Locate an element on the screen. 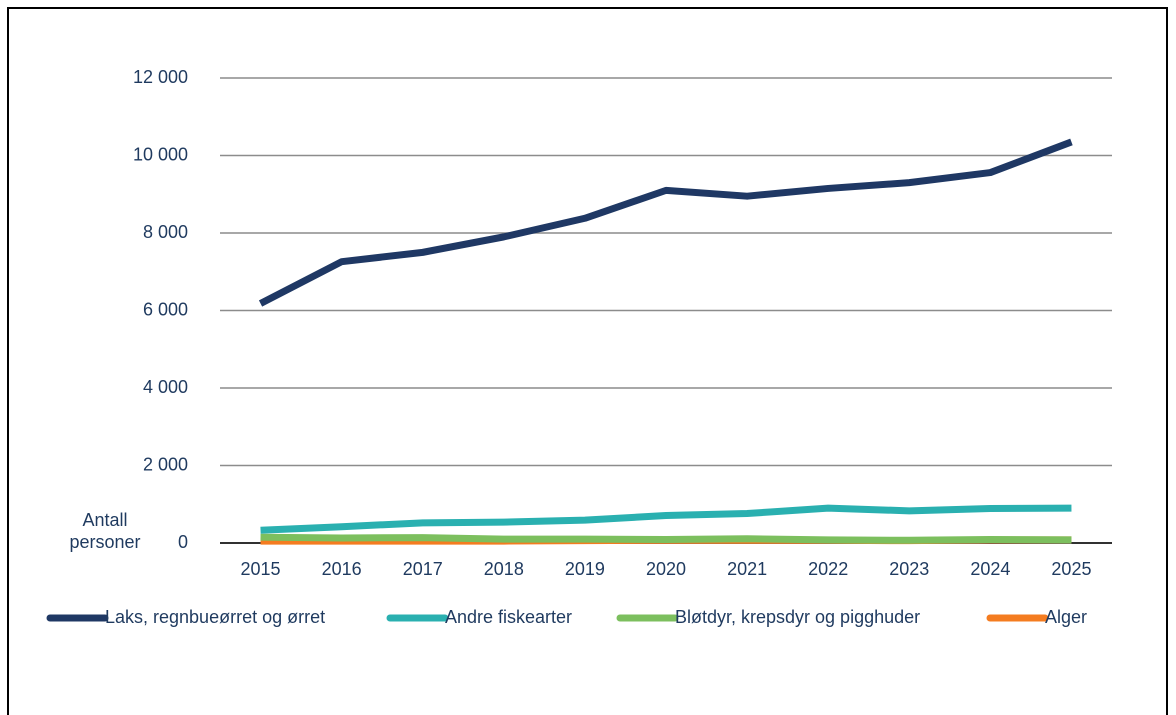  legend-label: Alger is located at coordinates (1066, 617).